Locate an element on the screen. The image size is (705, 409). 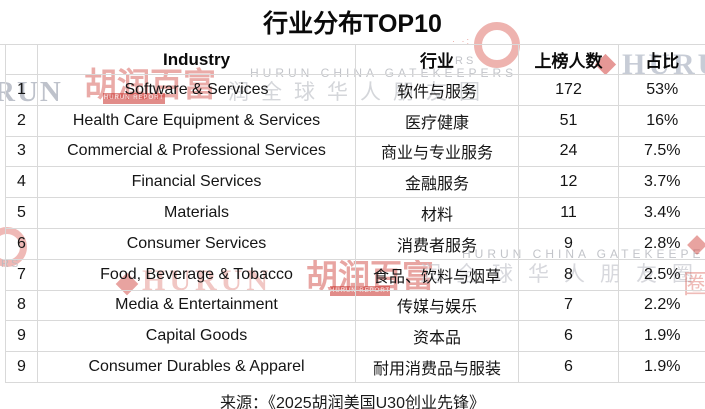
count-cell: 51 is located at coordinates (568, 120).